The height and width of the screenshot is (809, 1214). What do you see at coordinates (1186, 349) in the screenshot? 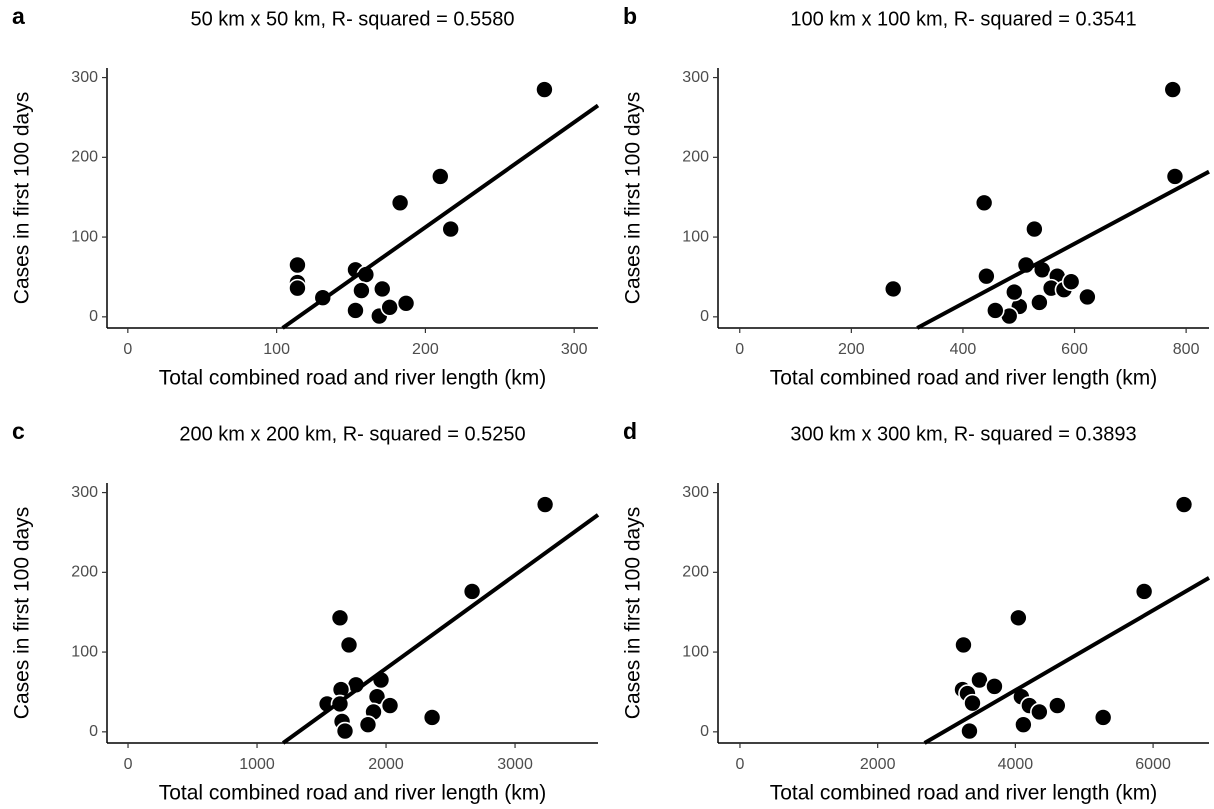
I see `x-tick-label: 800` at bounding box center [1186, 349].